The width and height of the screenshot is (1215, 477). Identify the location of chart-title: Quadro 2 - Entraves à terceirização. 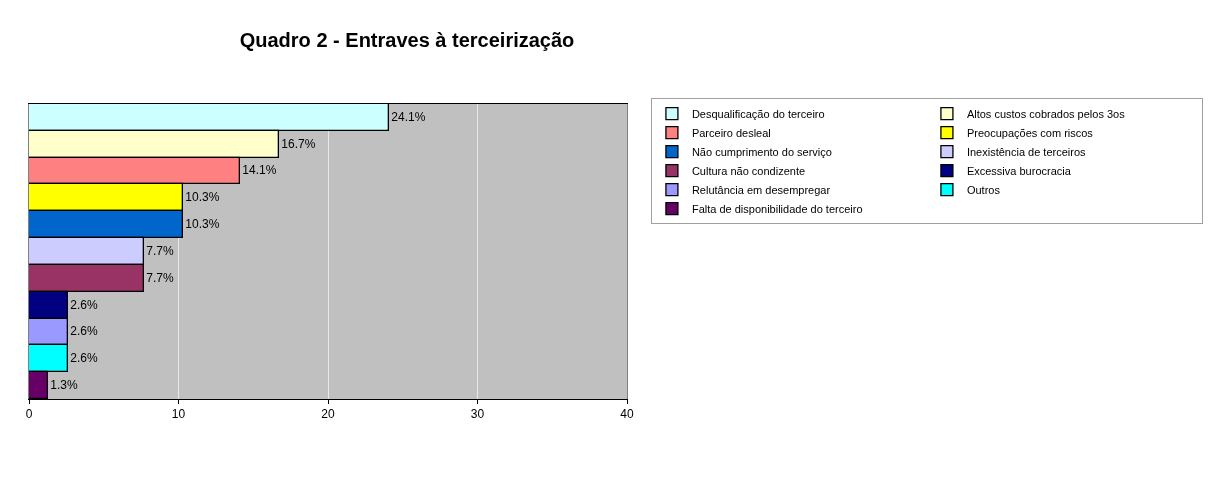
(407, 40).